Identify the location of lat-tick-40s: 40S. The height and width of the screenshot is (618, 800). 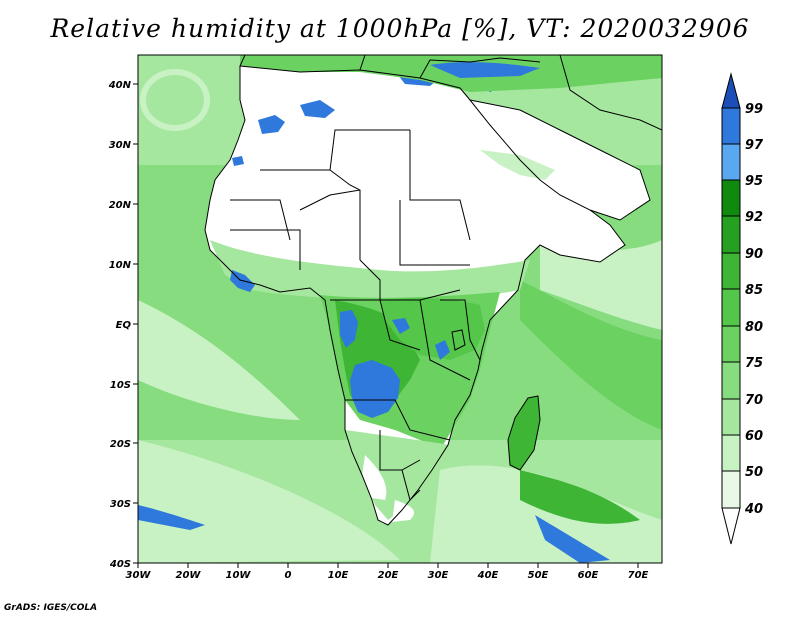
(120, 564).